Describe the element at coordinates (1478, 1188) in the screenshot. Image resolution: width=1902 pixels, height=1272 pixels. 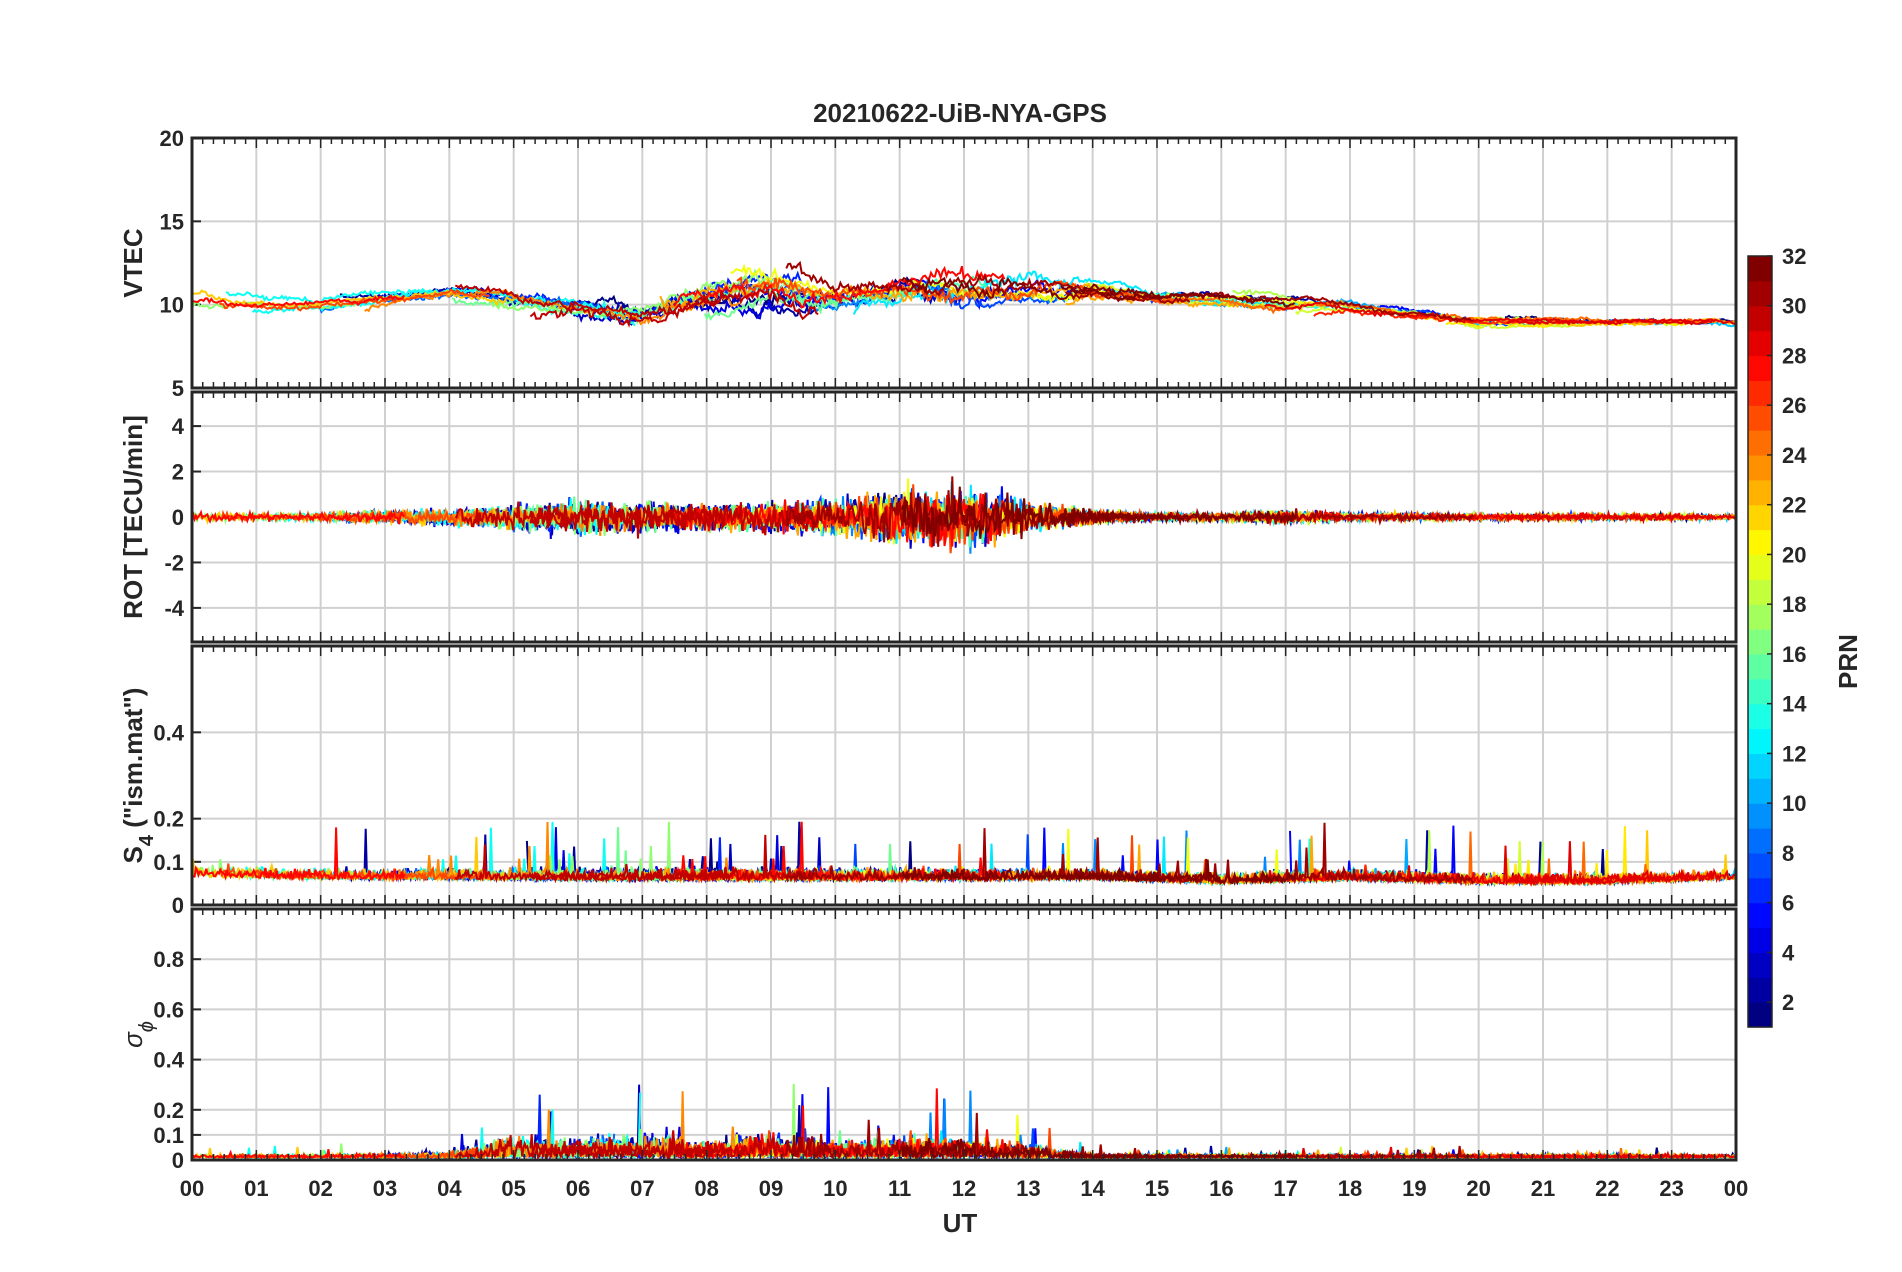
I see `x-tick-label: 20` at that location.